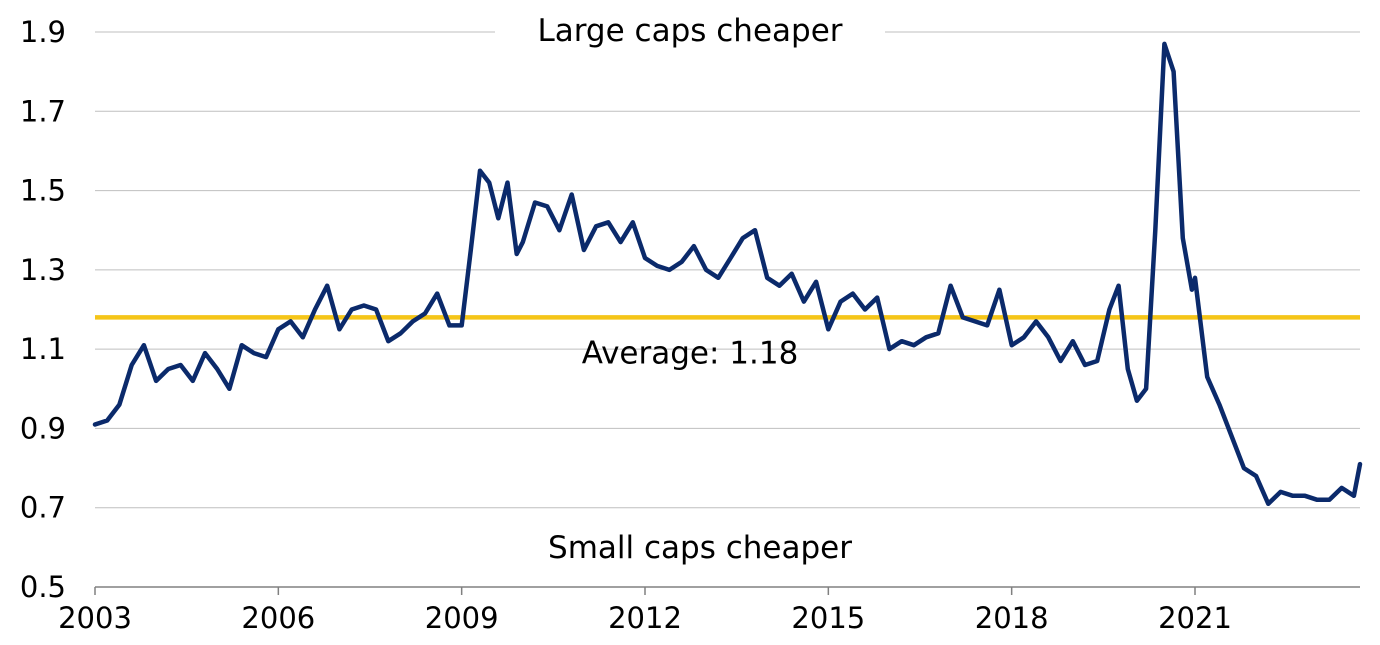 This screenshot has height=645, width=1380. Describe the element at coordinates (43, 32) in the screenshot. I see `y-tick-label: 1.9` at that location.